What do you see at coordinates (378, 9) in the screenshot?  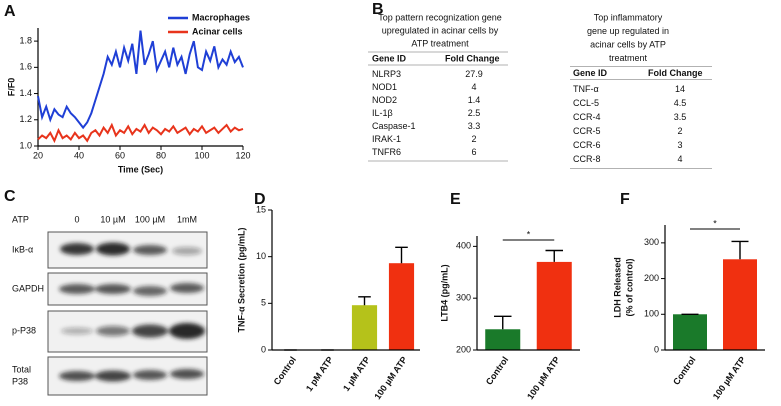 I see `panel-label: B` at bounding box center [378, 9].